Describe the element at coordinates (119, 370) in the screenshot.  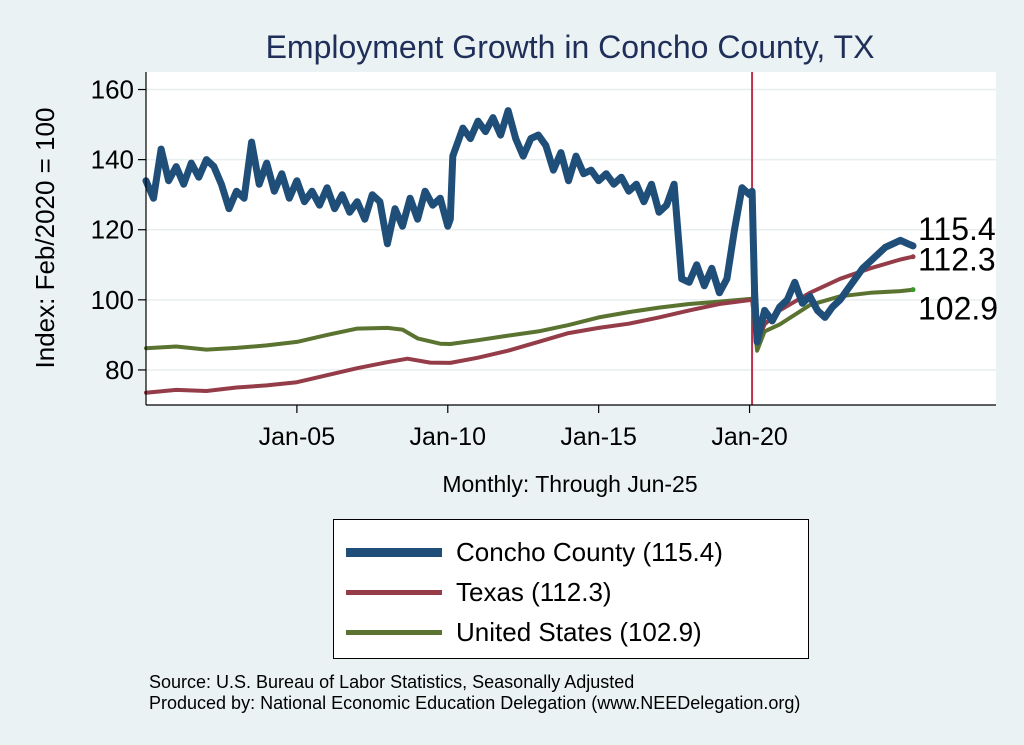
I see `y-tick-label: 80` at that location.